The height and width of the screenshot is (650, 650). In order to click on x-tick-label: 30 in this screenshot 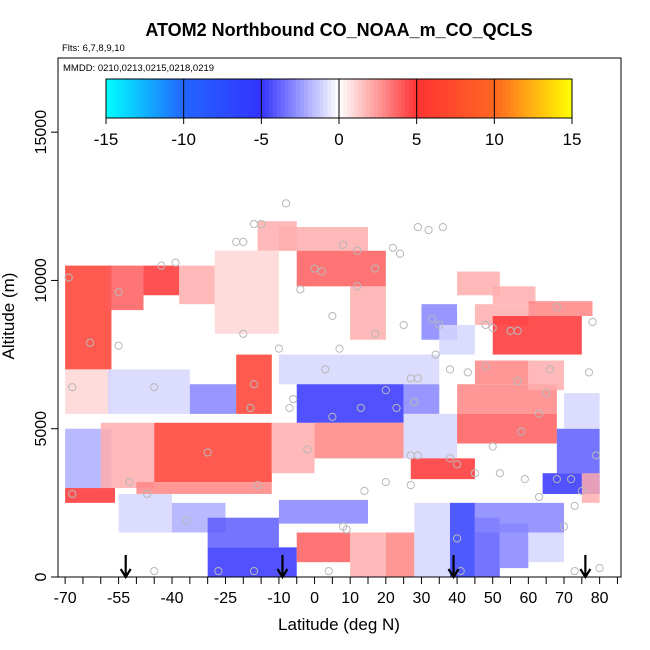, I will do `click(422, 598)`.